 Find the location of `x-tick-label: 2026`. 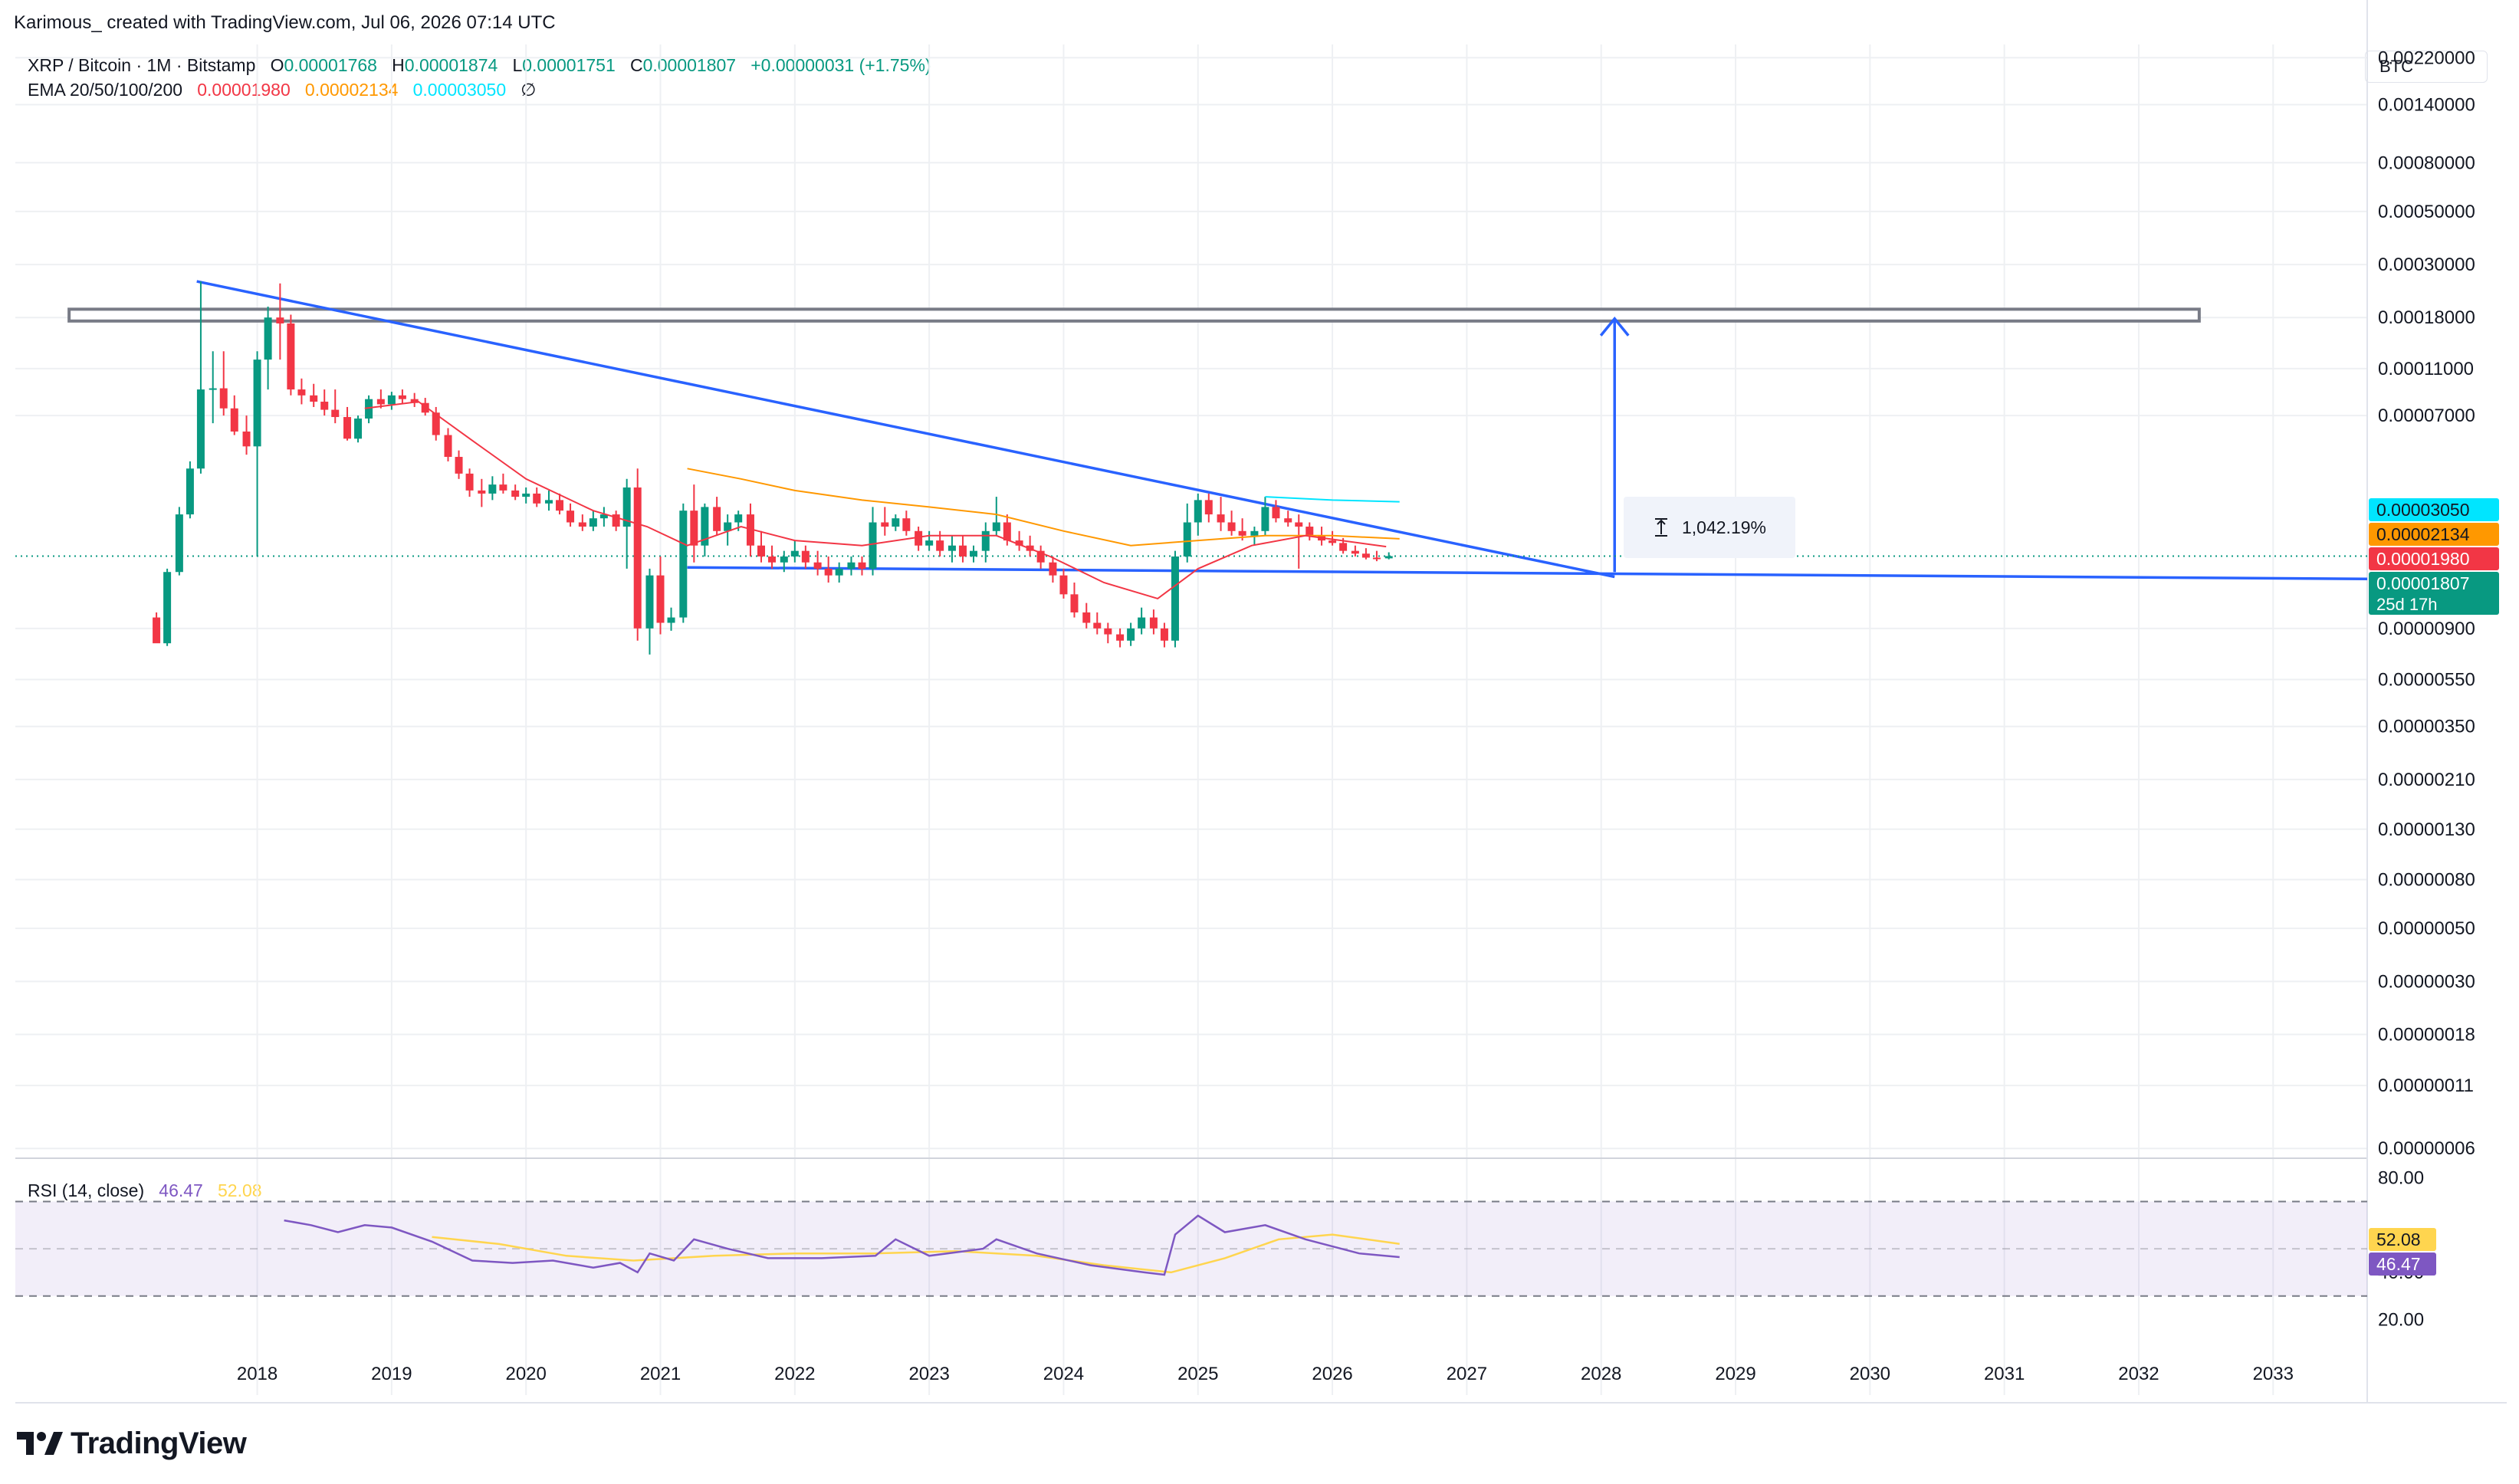

x-tick-label: 2026 is located at coordinates (1332, 1374).